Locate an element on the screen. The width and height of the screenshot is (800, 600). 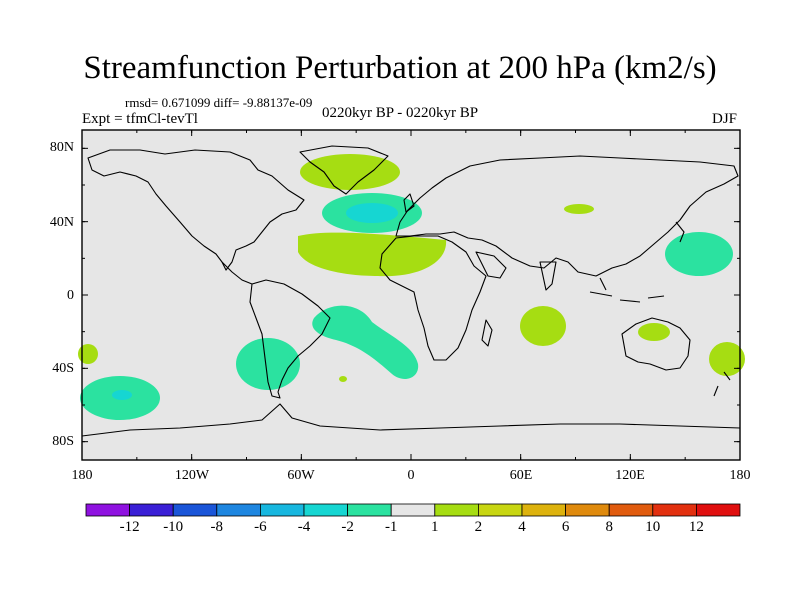
colorbar-label: -10 is located at coordinates (173, 527).